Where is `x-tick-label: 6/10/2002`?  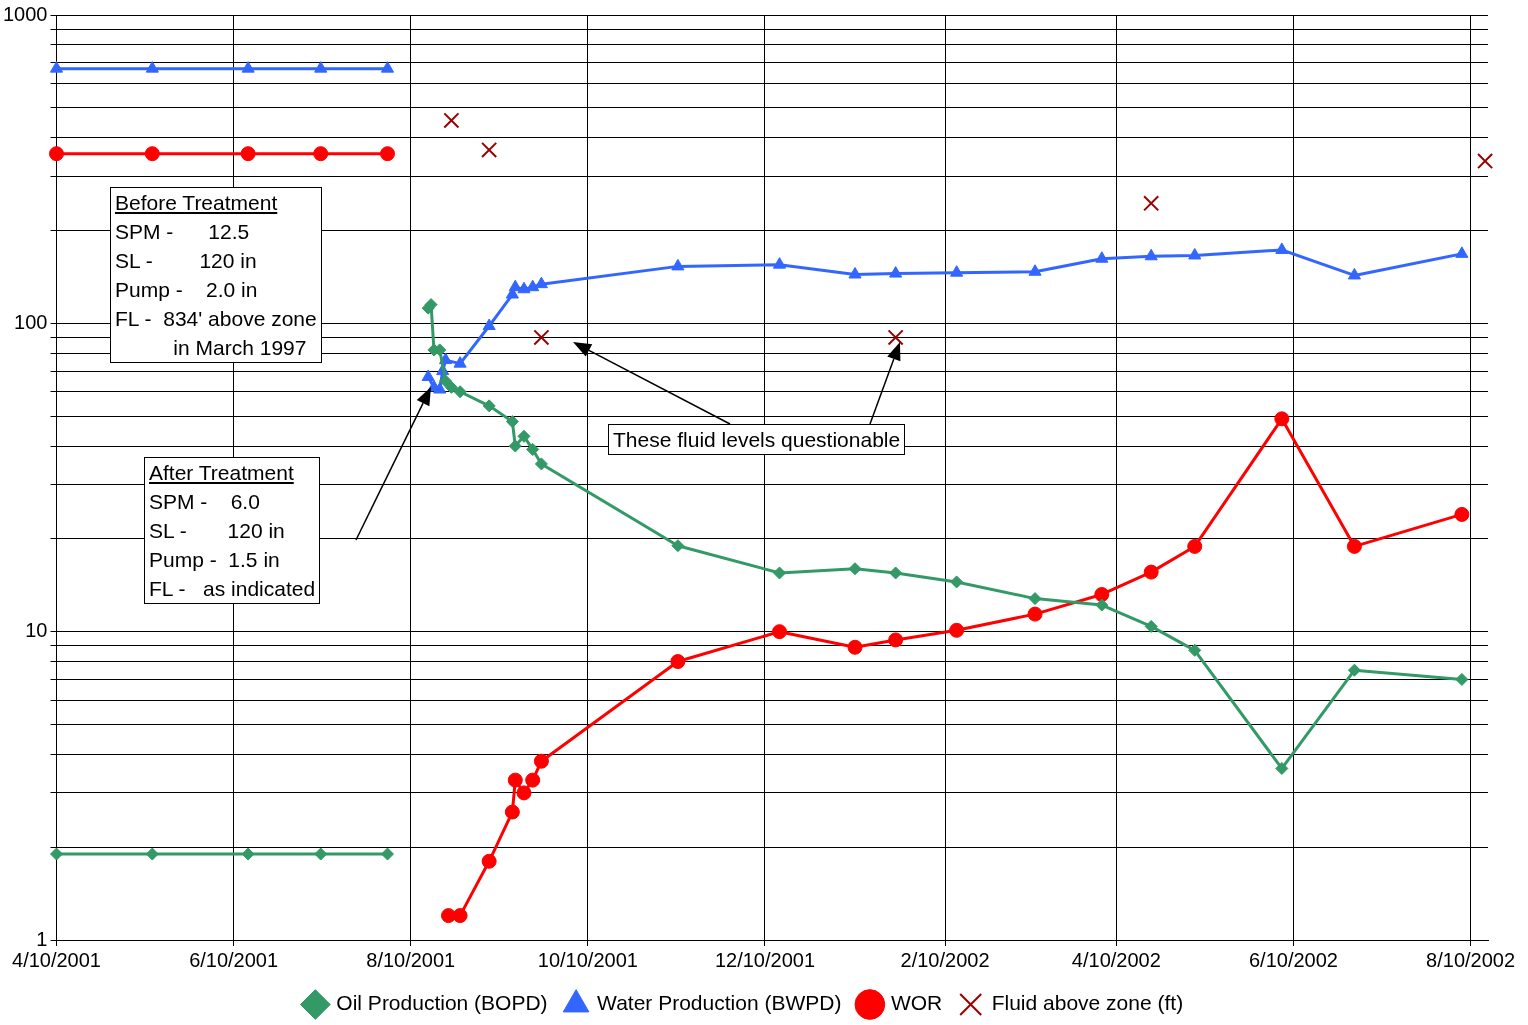 x-tick-label: 6/10/2002 is located at coordinates (1293, 959).